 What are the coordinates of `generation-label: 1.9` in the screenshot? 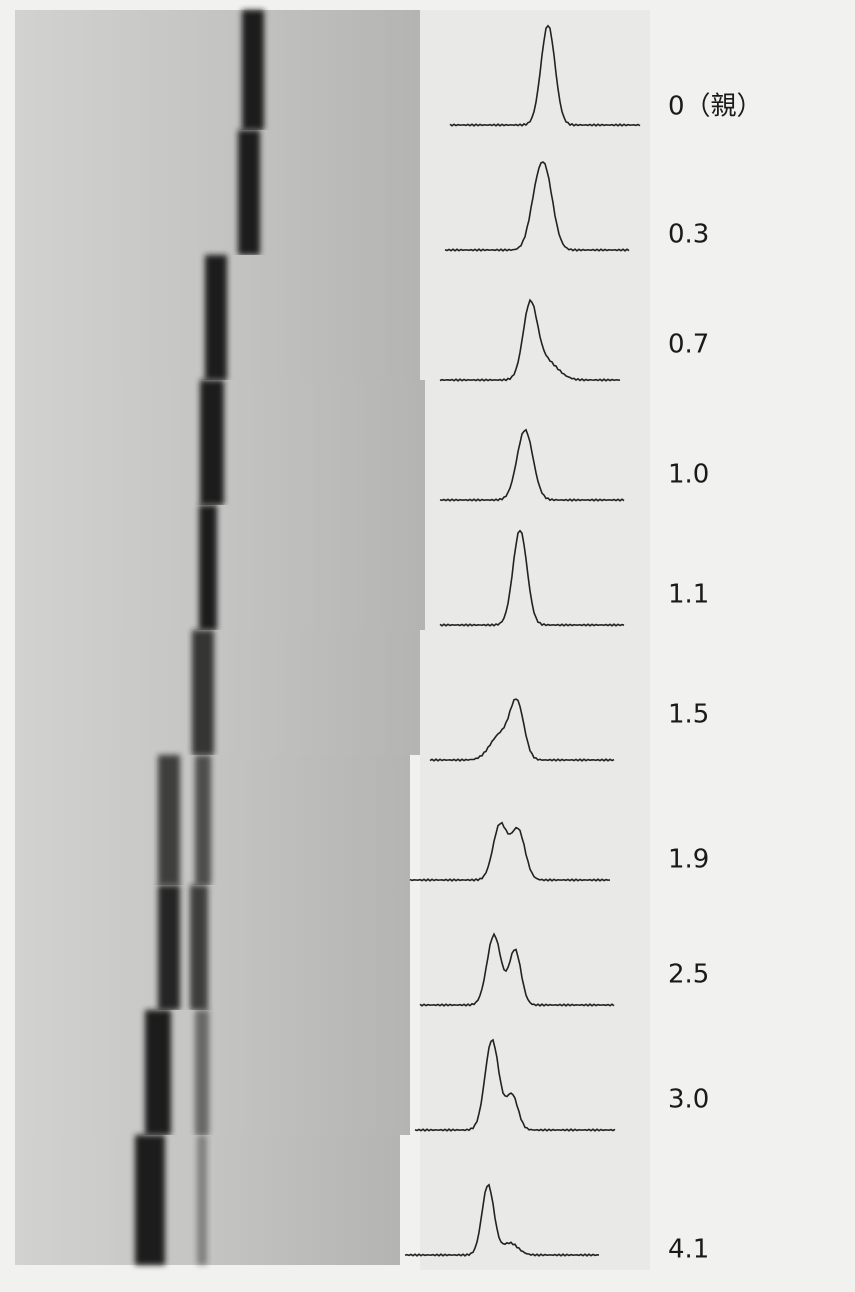 It's located at (688, 860).